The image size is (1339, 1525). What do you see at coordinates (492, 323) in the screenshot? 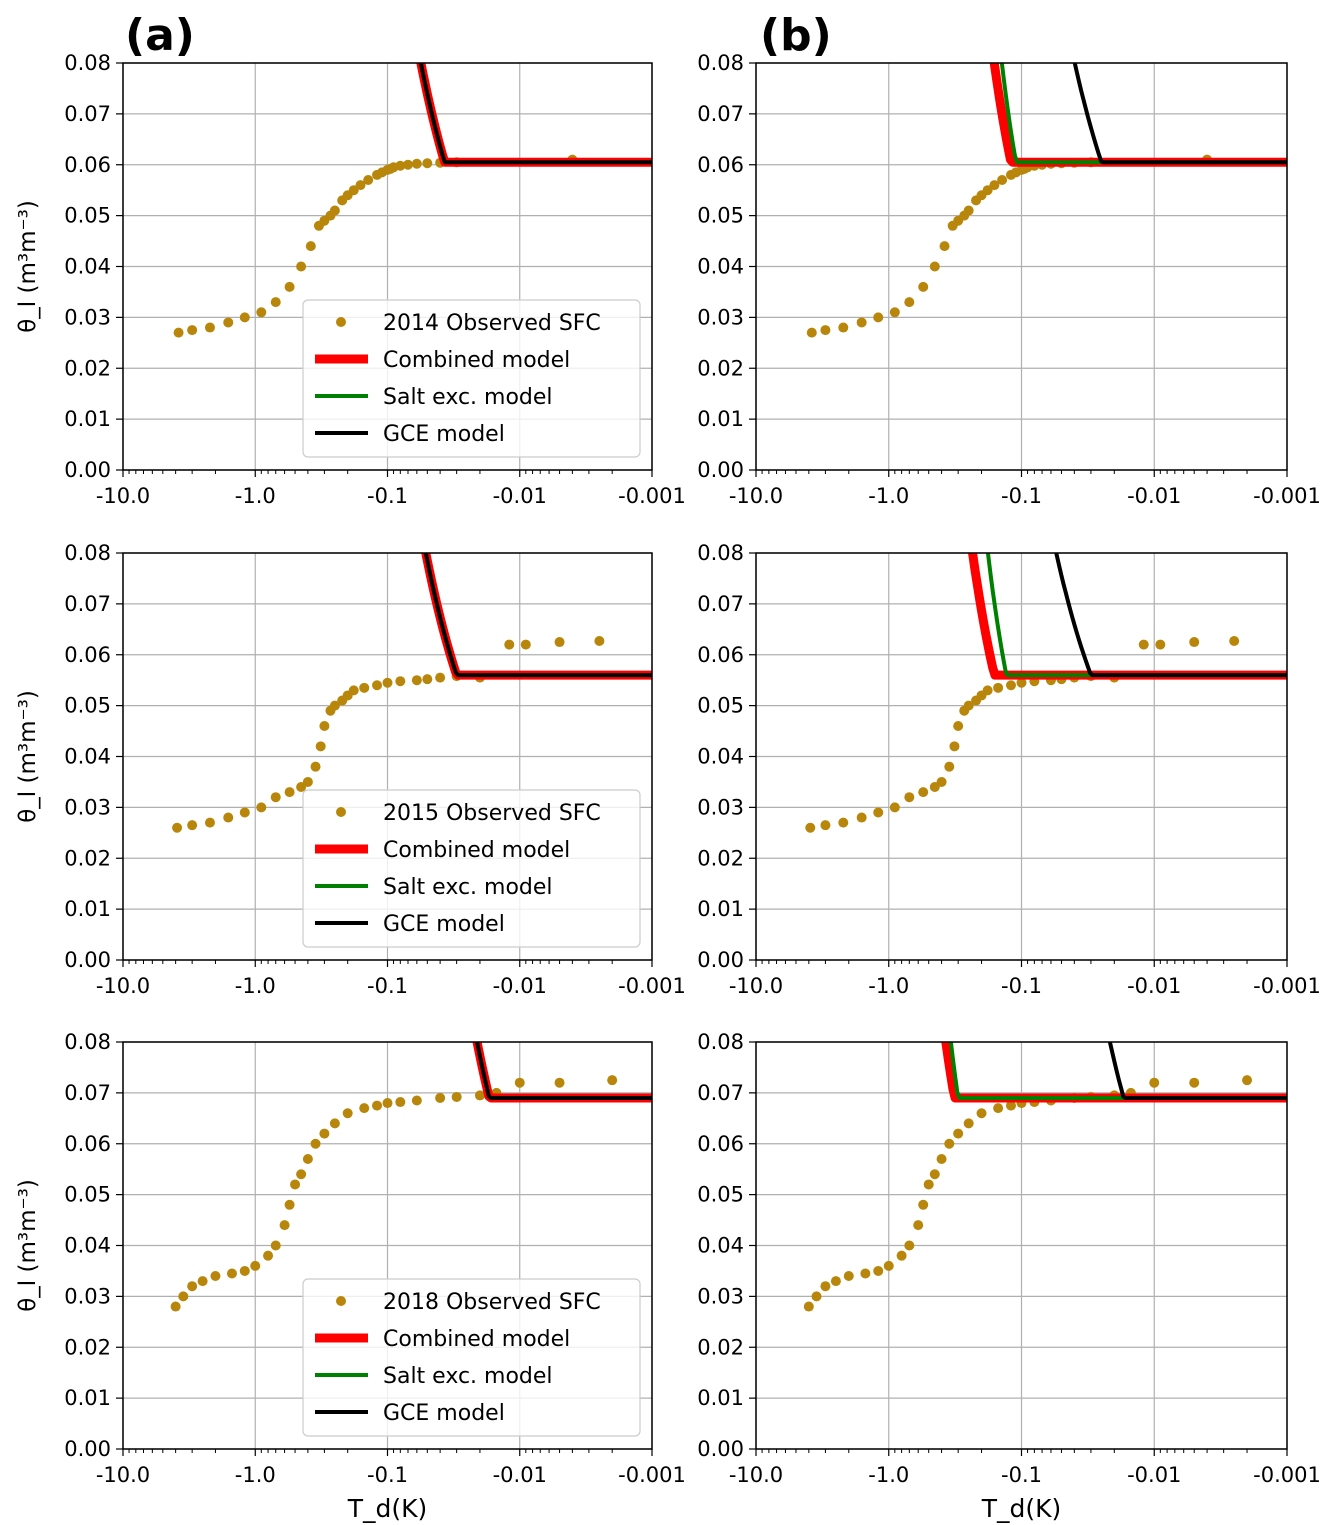
I see `legend-observed-label: 2014 Observed SFC` at bounding box center [492, 323].